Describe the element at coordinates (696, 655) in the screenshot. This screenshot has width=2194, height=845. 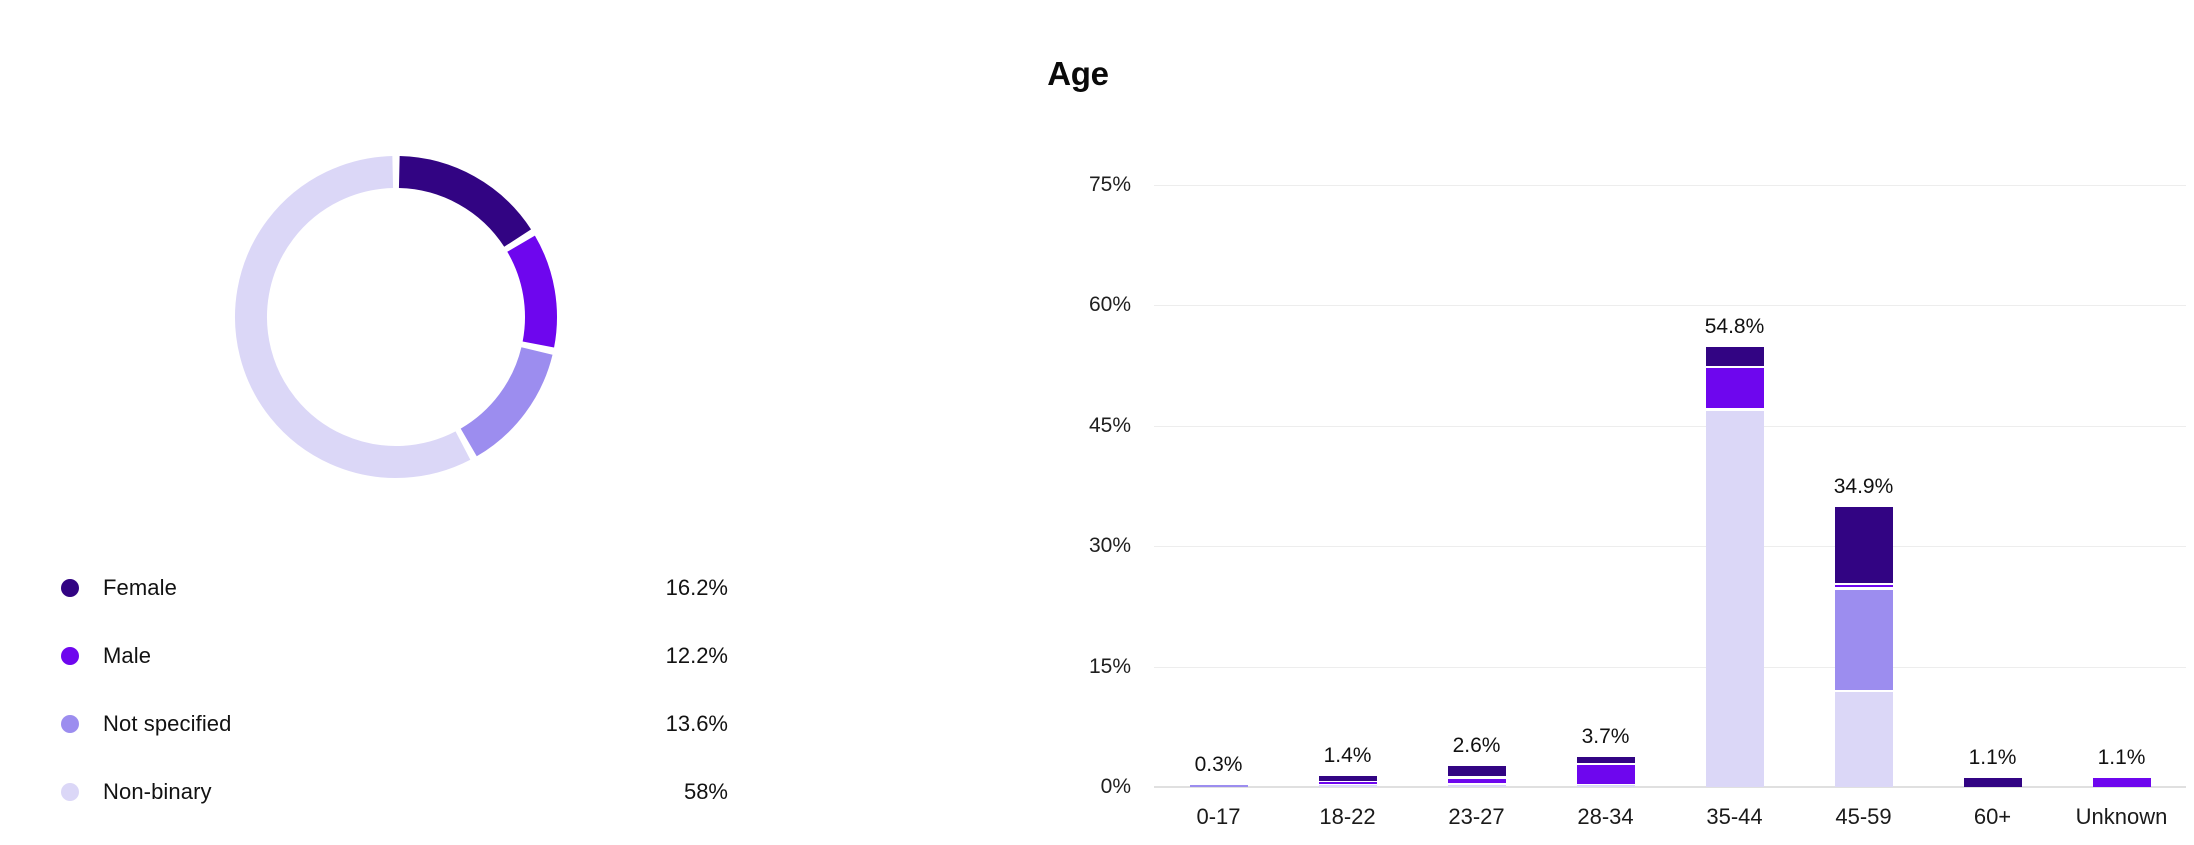
I see `legend-value: 12.2%` at that location.